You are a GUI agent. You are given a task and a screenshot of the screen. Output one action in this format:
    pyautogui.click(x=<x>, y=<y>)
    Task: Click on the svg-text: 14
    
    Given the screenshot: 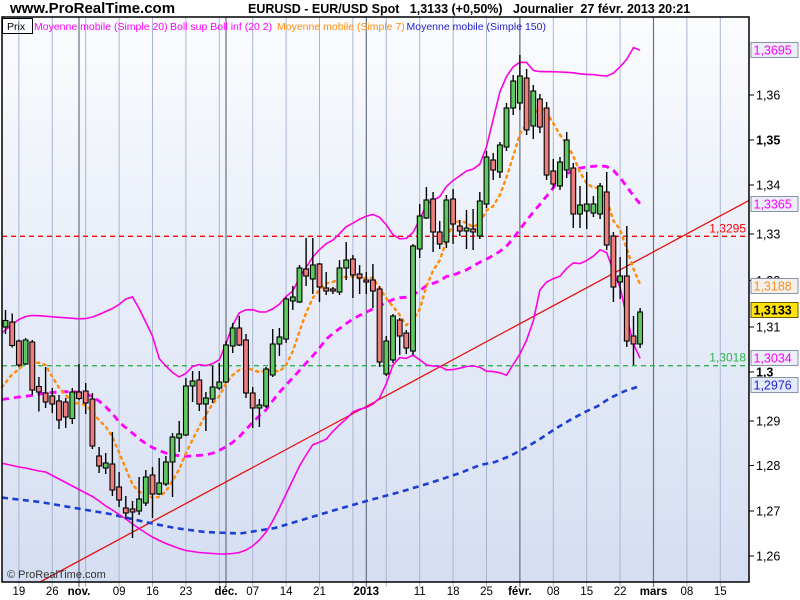 What is the action you would take?
    pyautogui.click(x=286, y=592)
    